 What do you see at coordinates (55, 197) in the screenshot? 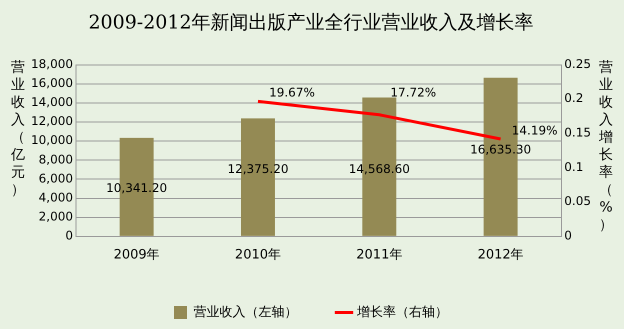
I see `y-tick-label: 4,000` at bounding box center [55, 197].